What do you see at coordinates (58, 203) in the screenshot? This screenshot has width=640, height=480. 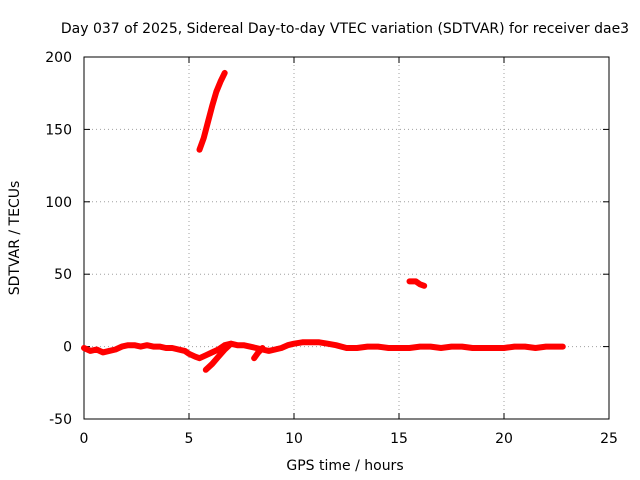 I see `y-tick-label: 100` at bounding box center [58, 203].